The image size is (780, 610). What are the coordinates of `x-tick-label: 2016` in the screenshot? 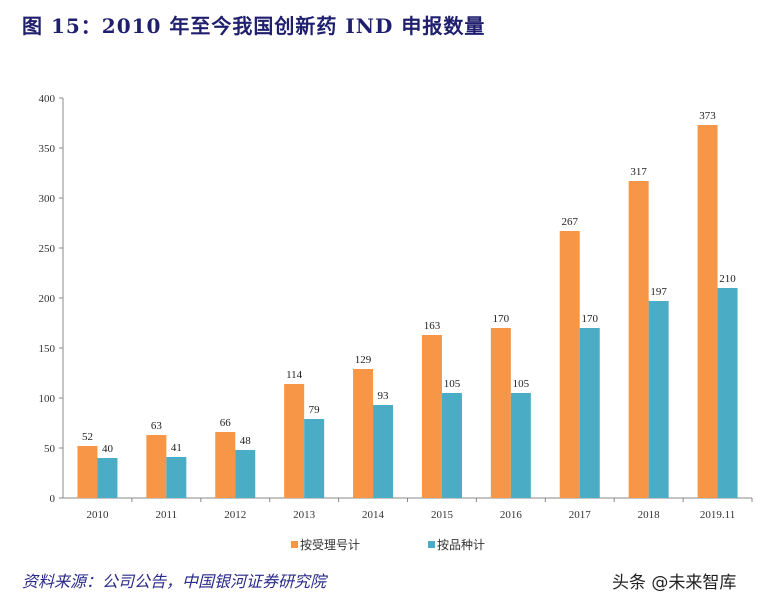 It's located at (511, 515).